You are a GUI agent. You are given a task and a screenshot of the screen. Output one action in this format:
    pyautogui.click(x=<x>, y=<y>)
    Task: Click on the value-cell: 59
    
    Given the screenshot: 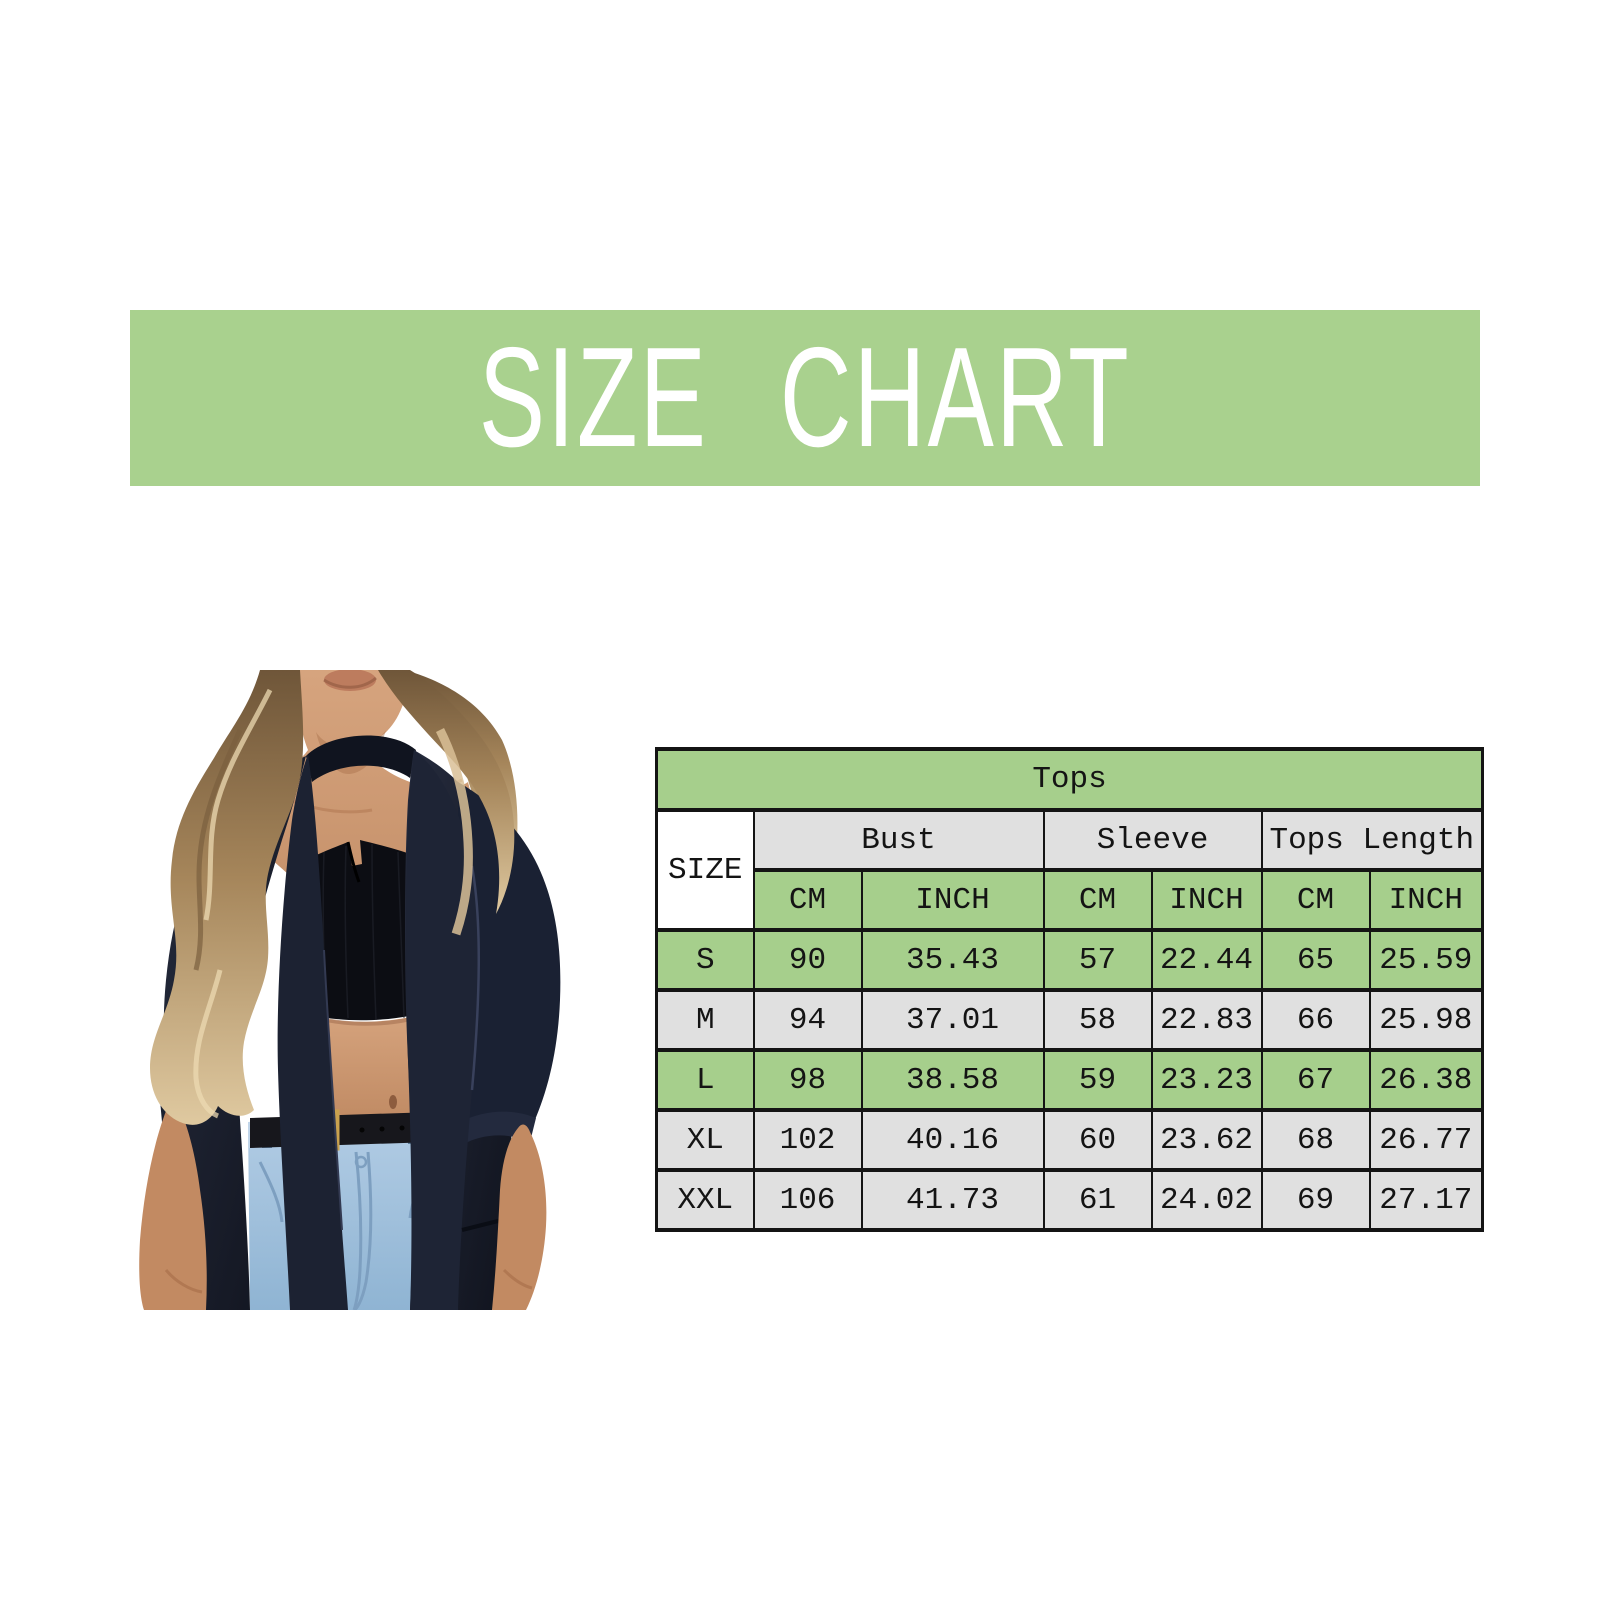 What is the action you would take?
    pyautogui.click(x=1097, y=1080)
    